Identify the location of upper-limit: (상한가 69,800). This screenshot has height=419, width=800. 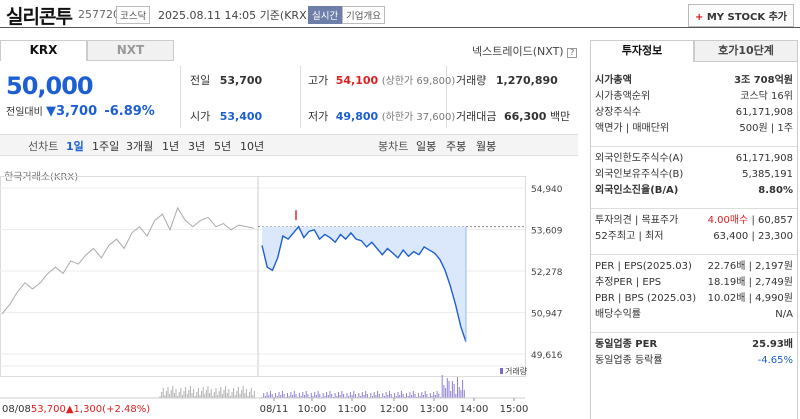
(418, 81).